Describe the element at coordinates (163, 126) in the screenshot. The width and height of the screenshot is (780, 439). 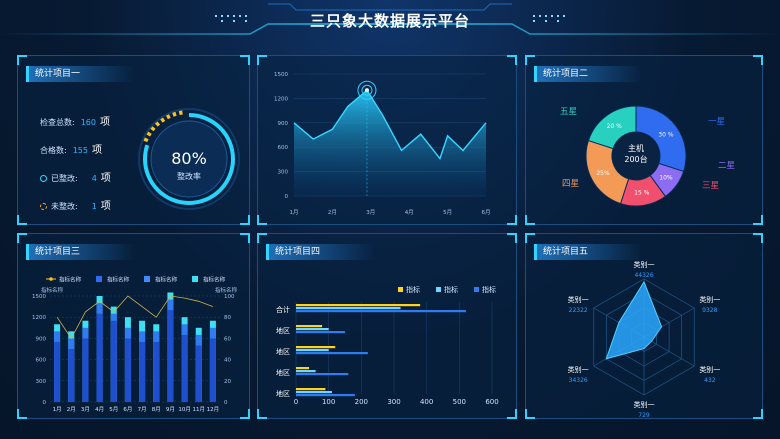
I see `gauge-remaining-ticks` at that location.